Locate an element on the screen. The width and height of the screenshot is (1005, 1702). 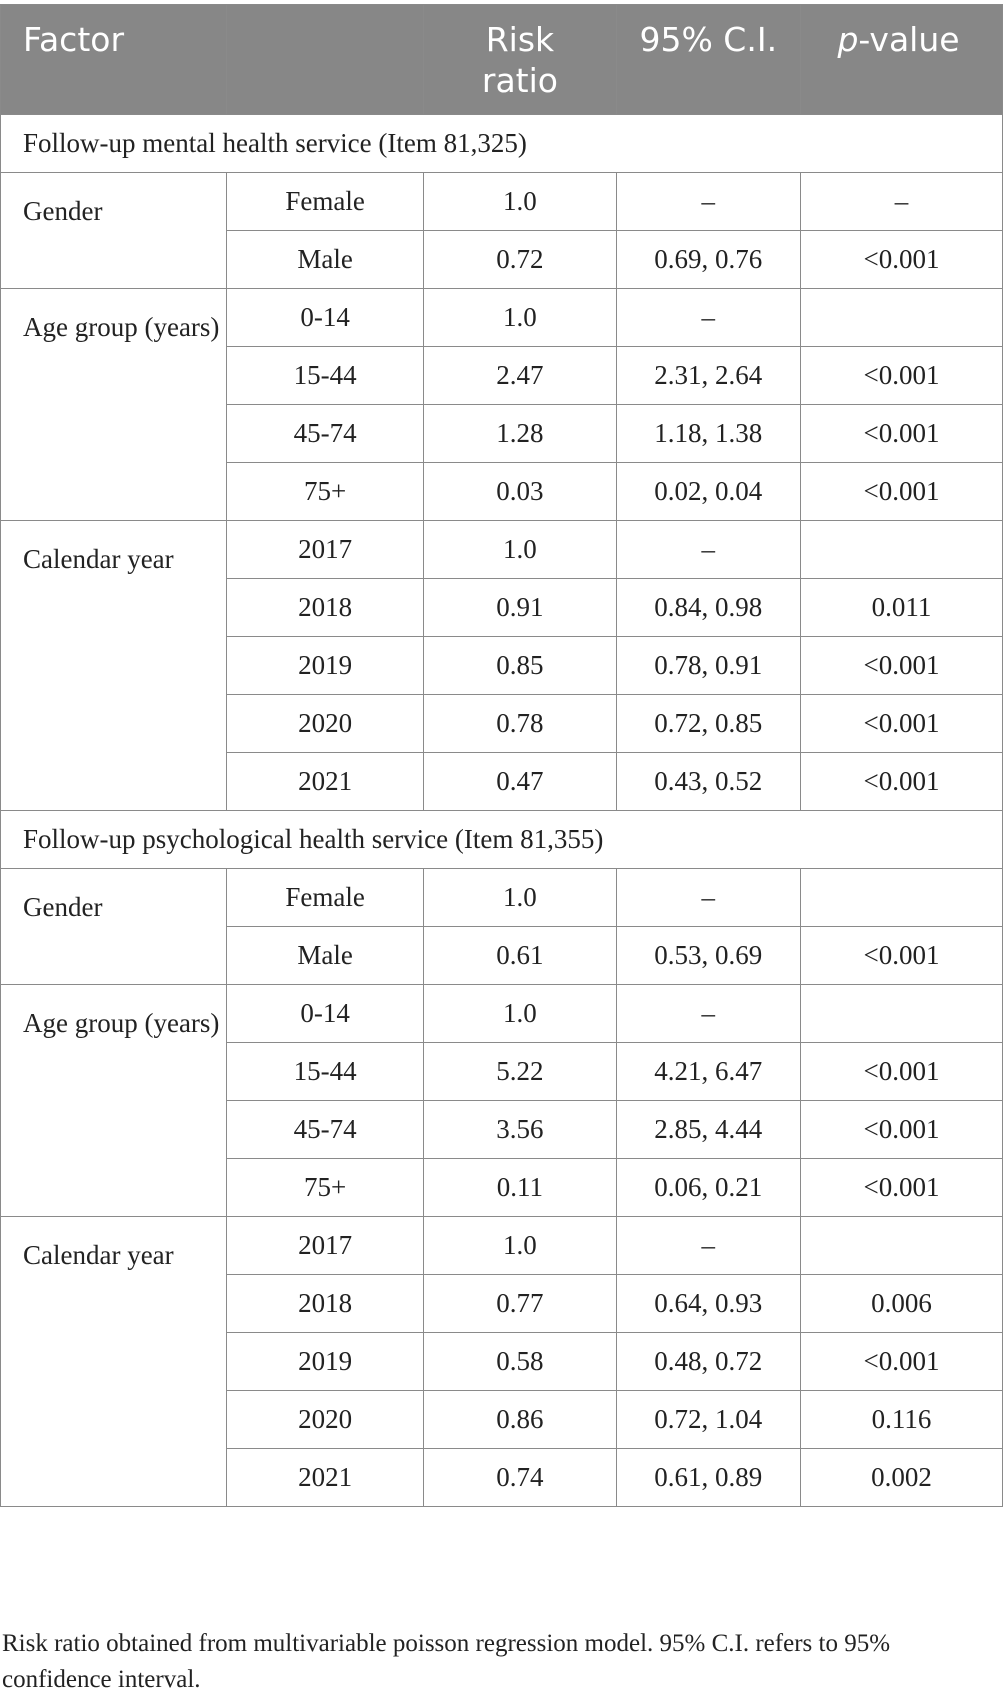
p-value-cell: 0.011 is located at coordinates (901, 607).